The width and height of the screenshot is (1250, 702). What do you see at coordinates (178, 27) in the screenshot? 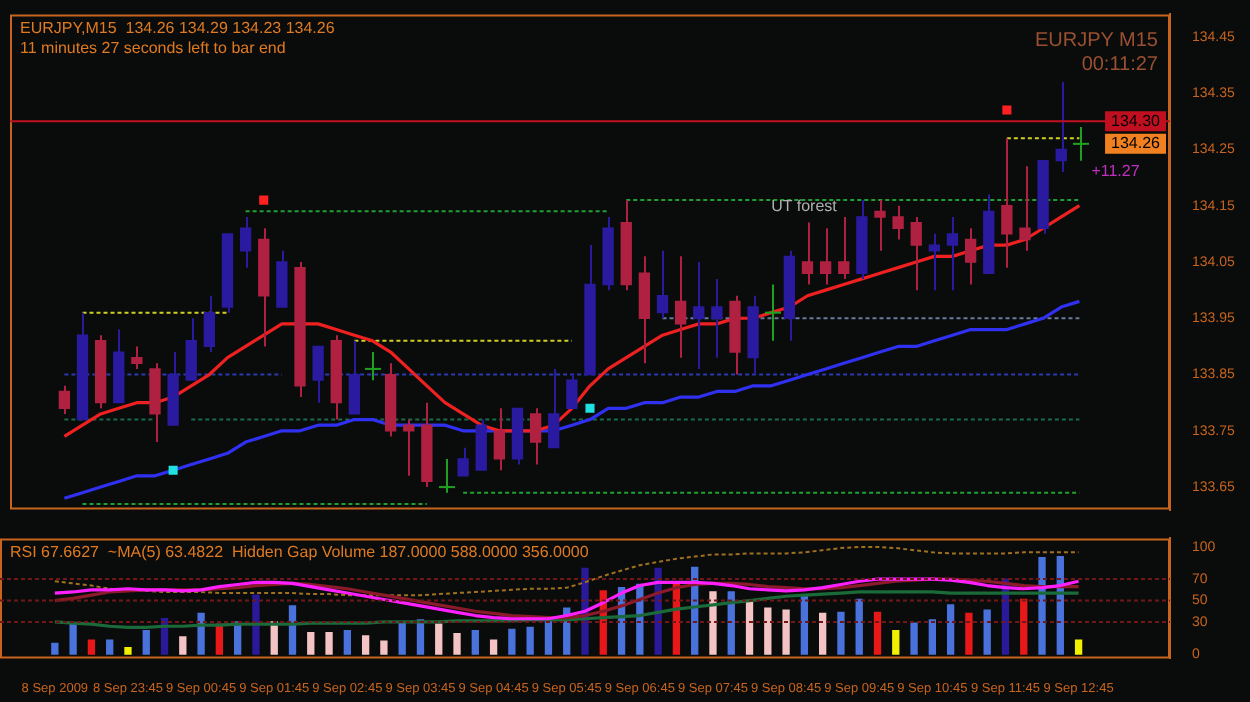
I see `chart-title: EURJPY,M15 134.26 134.29 134.23 134.26` at bounding box center [178, 27].